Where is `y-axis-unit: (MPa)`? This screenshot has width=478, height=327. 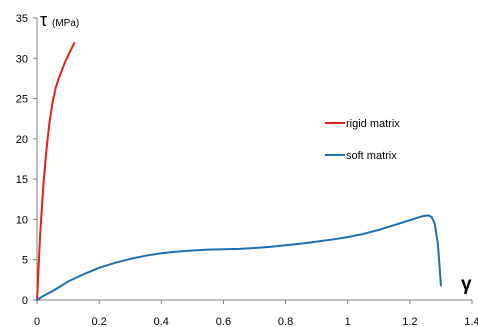
y-axis-unit: (MPa) is located at coordinates (65, 23).